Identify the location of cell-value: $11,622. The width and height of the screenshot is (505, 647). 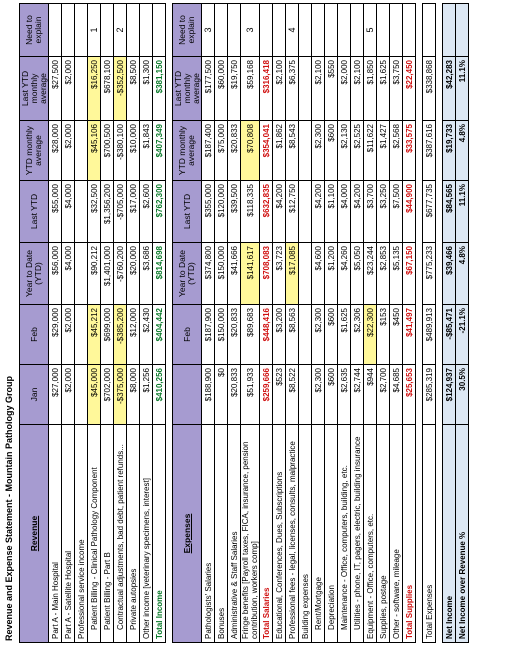
(370, 150).